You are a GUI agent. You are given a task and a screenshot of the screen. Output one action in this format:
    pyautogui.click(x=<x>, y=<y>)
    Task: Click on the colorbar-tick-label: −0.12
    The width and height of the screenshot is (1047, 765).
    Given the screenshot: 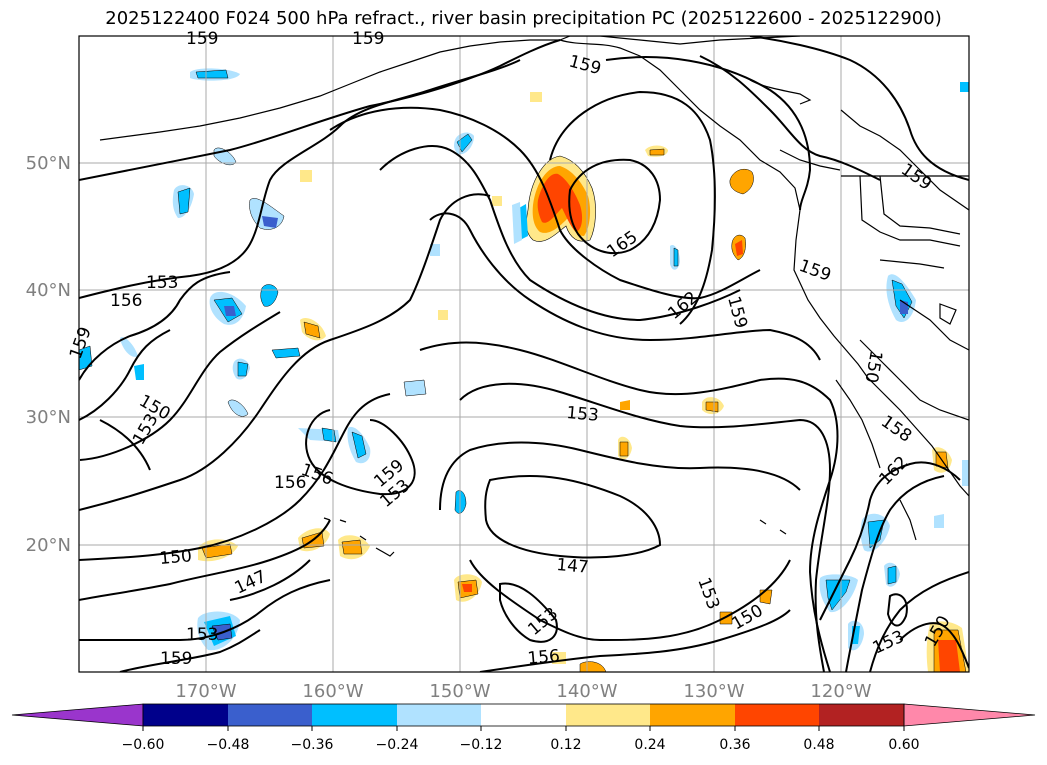 What is the action you would take?
    pyautogui.click(x=481, y=745)
    